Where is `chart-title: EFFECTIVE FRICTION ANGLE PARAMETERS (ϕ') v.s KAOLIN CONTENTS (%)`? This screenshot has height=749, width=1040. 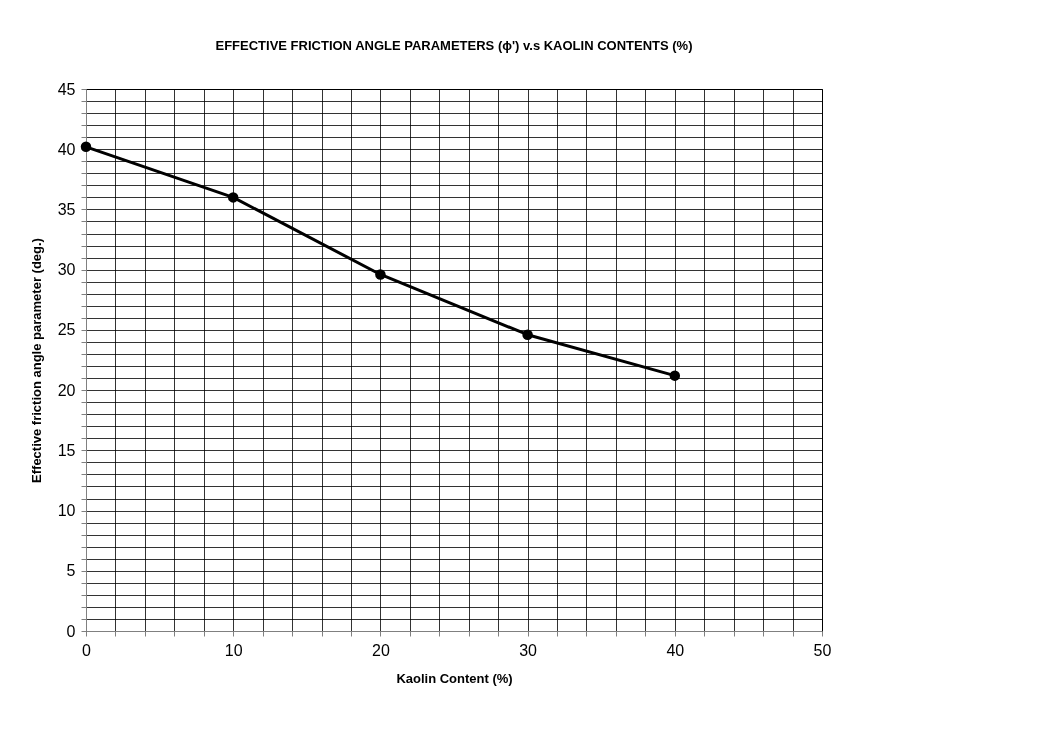
chart-title: EFFECTIVE FRICTION ANGLE PARAMETERS (ϕ') v.s KAOLIN CONTENTS (%) is located at coordinates (454, 45).